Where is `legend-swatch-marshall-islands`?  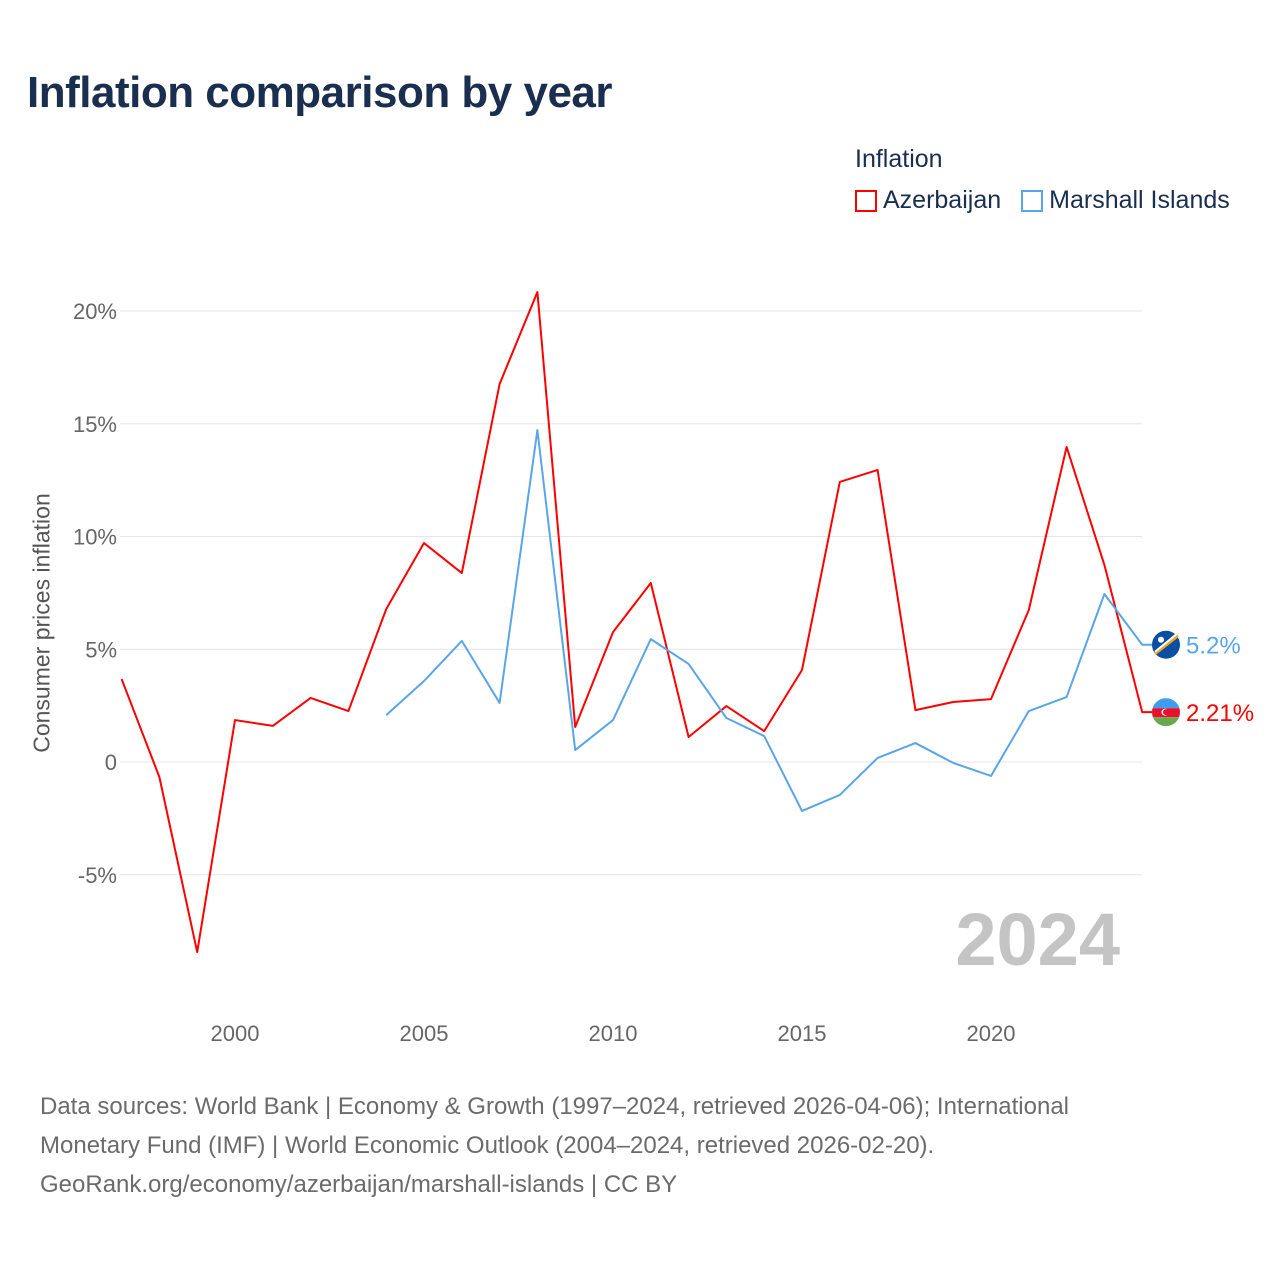 legend-swatch-marshall-islands is located at coordinates (1032, 200).